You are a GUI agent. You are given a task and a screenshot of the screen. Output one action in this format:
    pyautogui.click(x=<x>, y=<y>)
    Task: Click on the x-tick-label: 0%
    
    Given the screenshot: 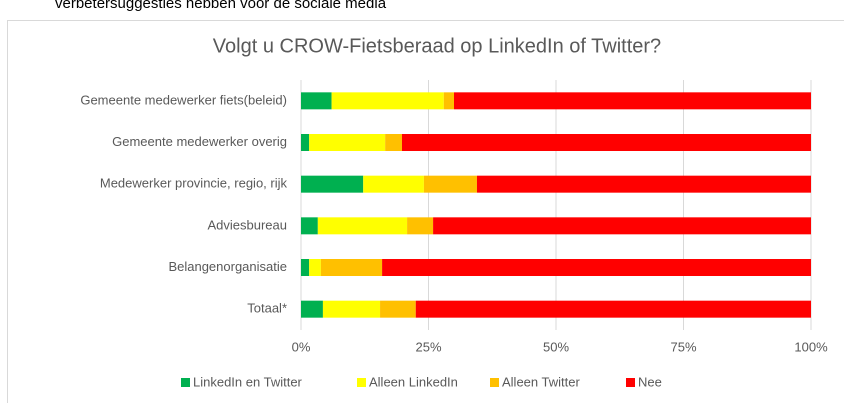 What is the action you would take?
    pyautogui.click(x=301, y=346)
    